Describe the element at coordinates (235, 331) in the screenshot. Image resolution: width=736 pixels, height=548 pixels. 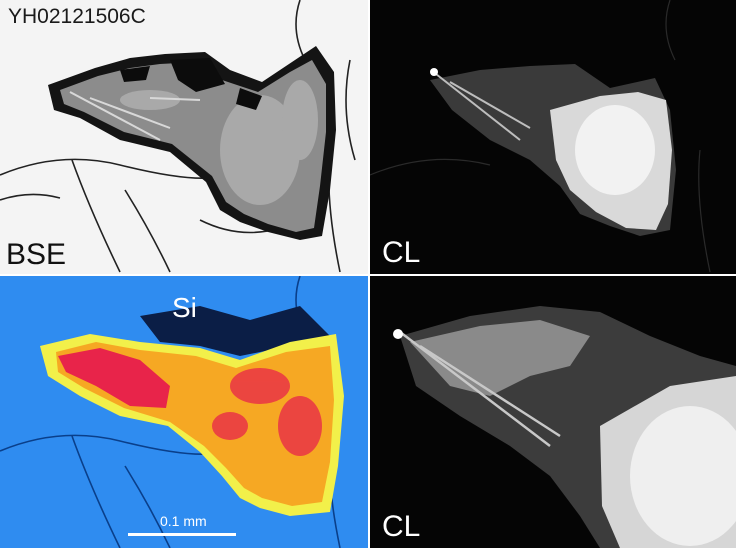
I see `si-void` at that location.